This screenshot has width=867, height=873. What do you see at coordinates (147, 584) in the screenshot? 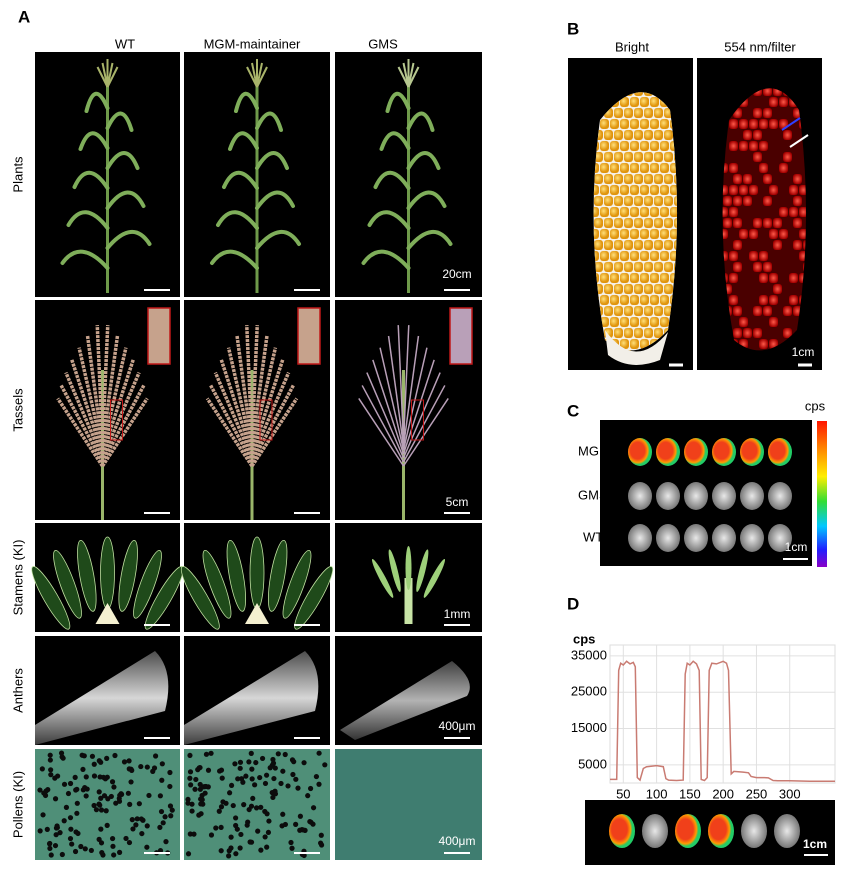
I see `stamen` at bounding box center [147, 584].